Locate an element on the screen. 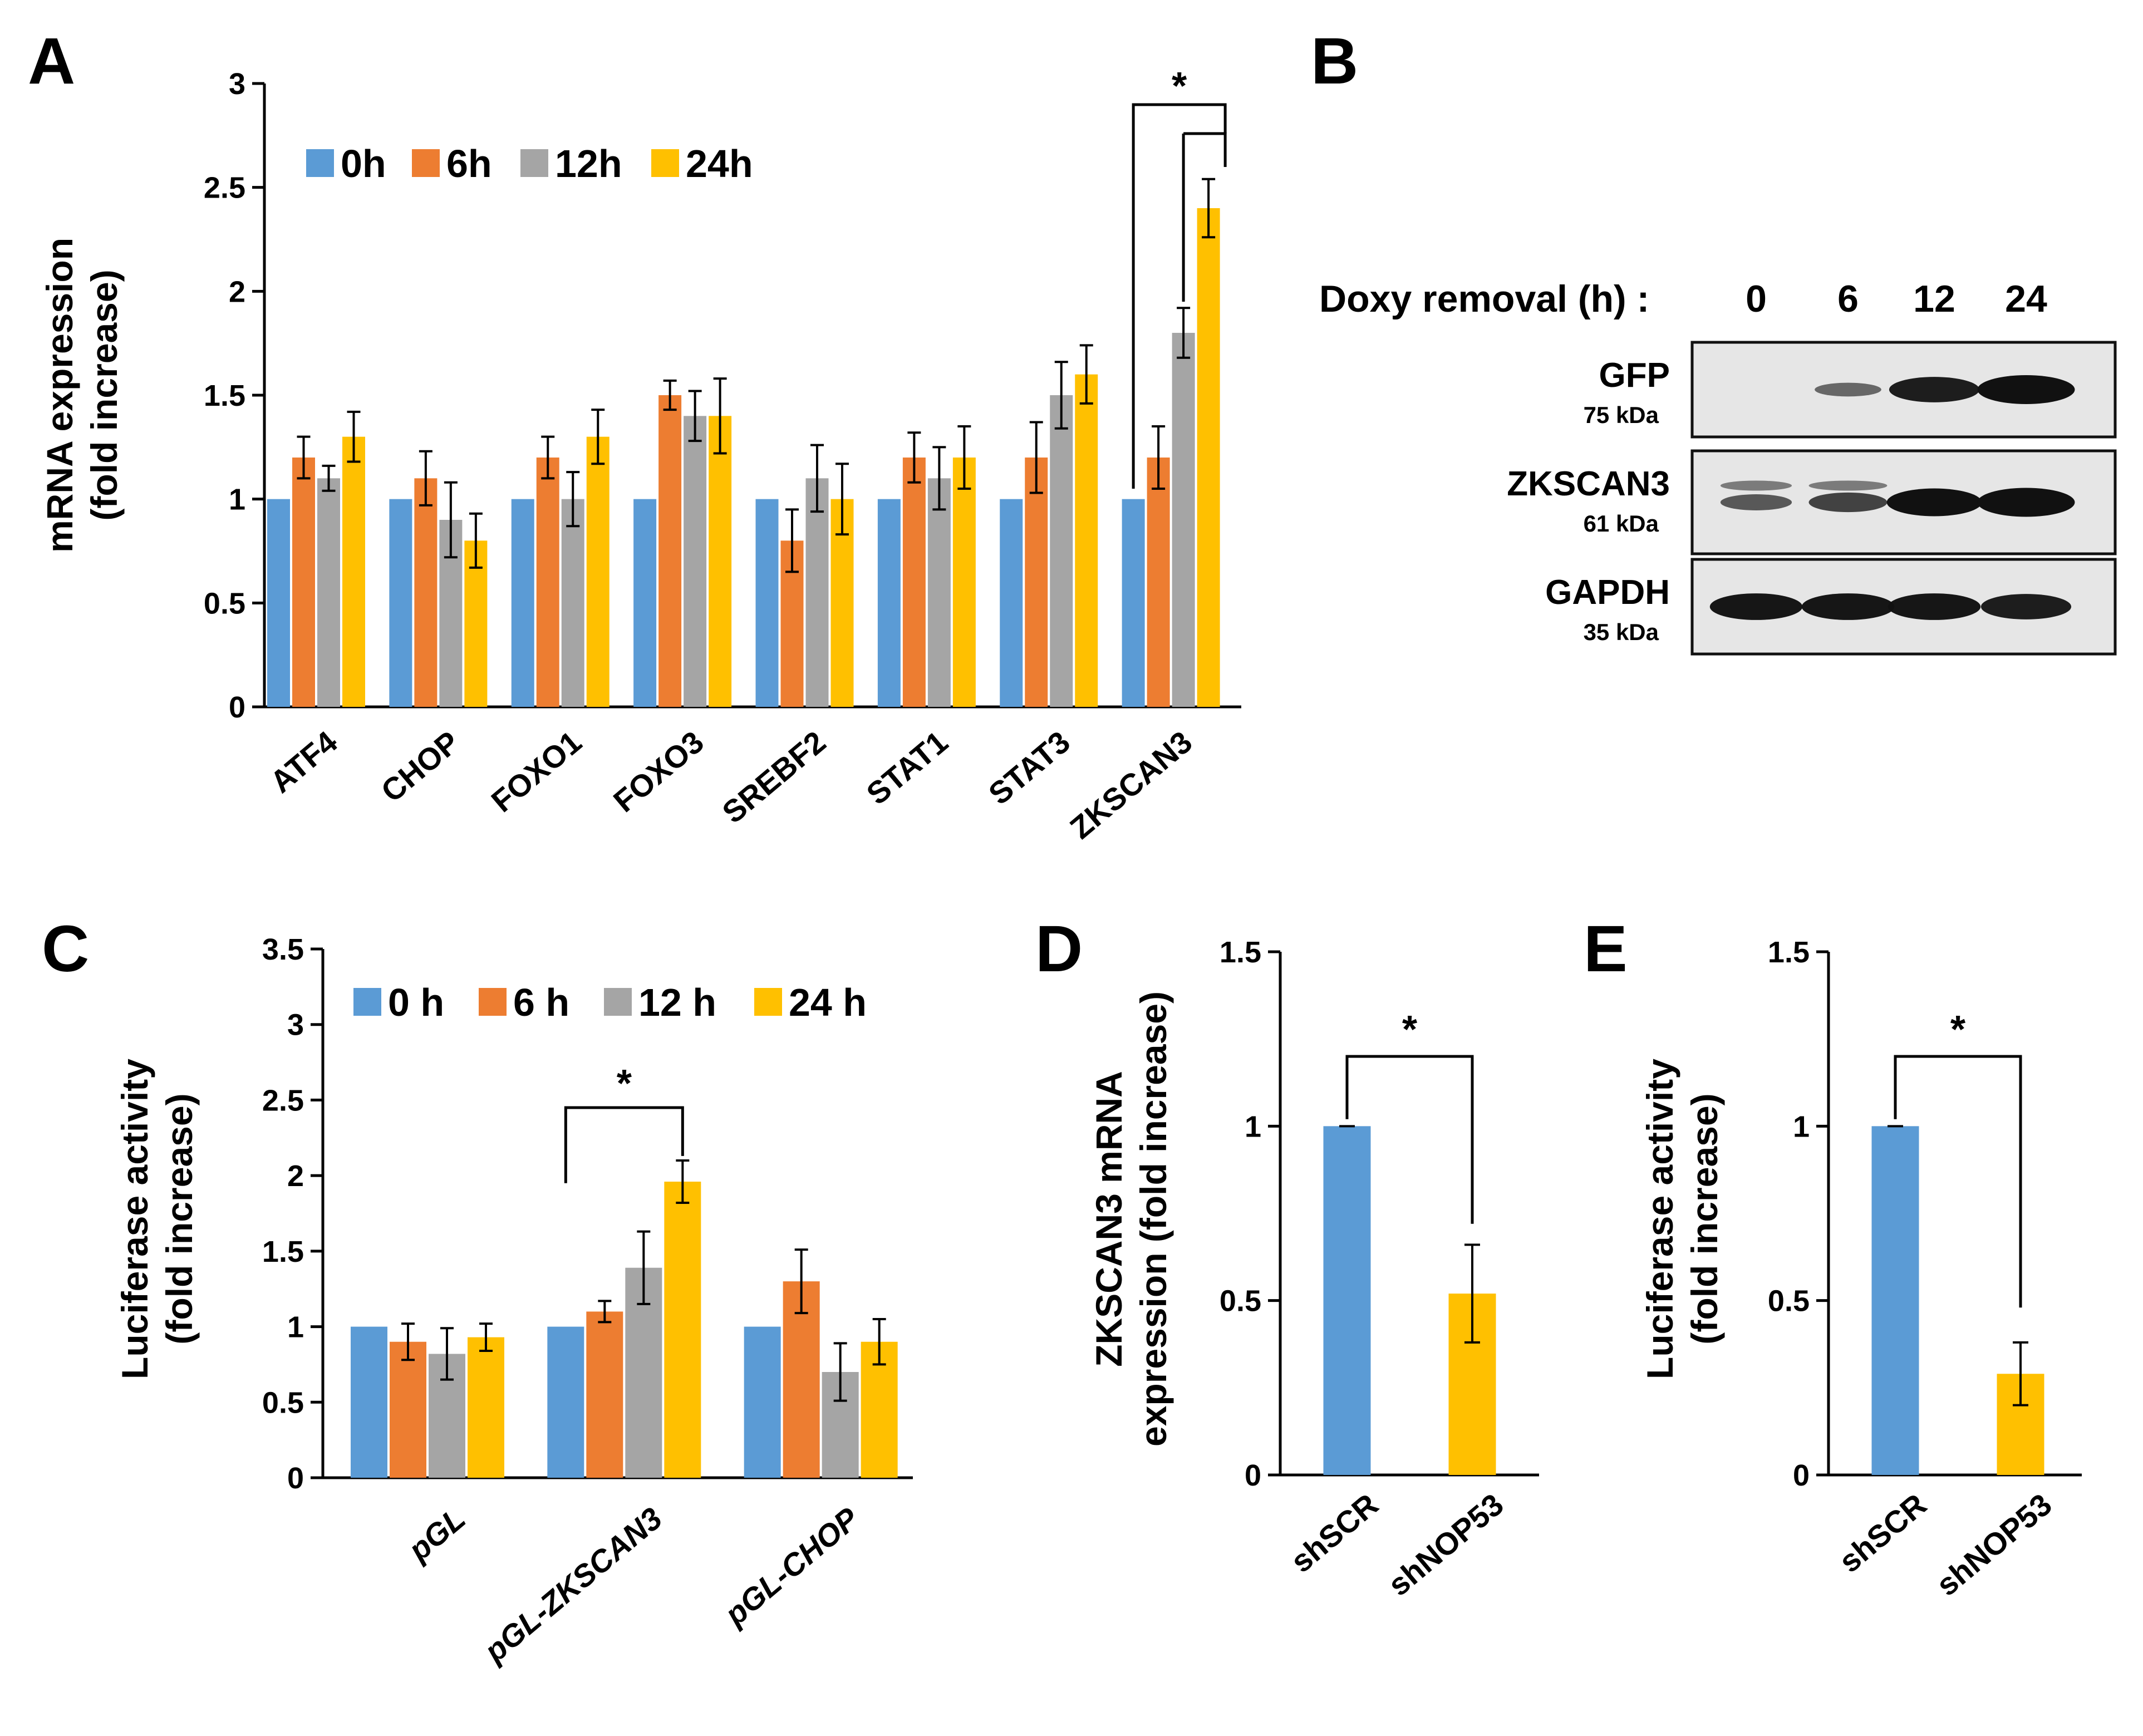 This screenshot has height=1736, width=2143. bar-6h-FOXO3 is located at coordinates (670, 551).